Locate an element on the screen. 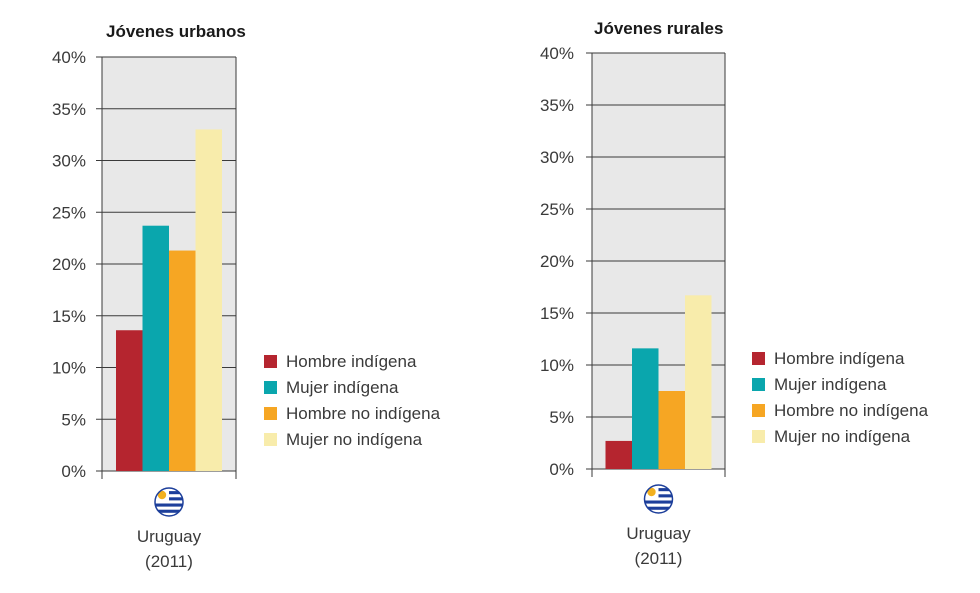 The width and height of the screenshot is (980, 593). chart-title: Jóvenes urbanos is located at coordinates (176, 31).